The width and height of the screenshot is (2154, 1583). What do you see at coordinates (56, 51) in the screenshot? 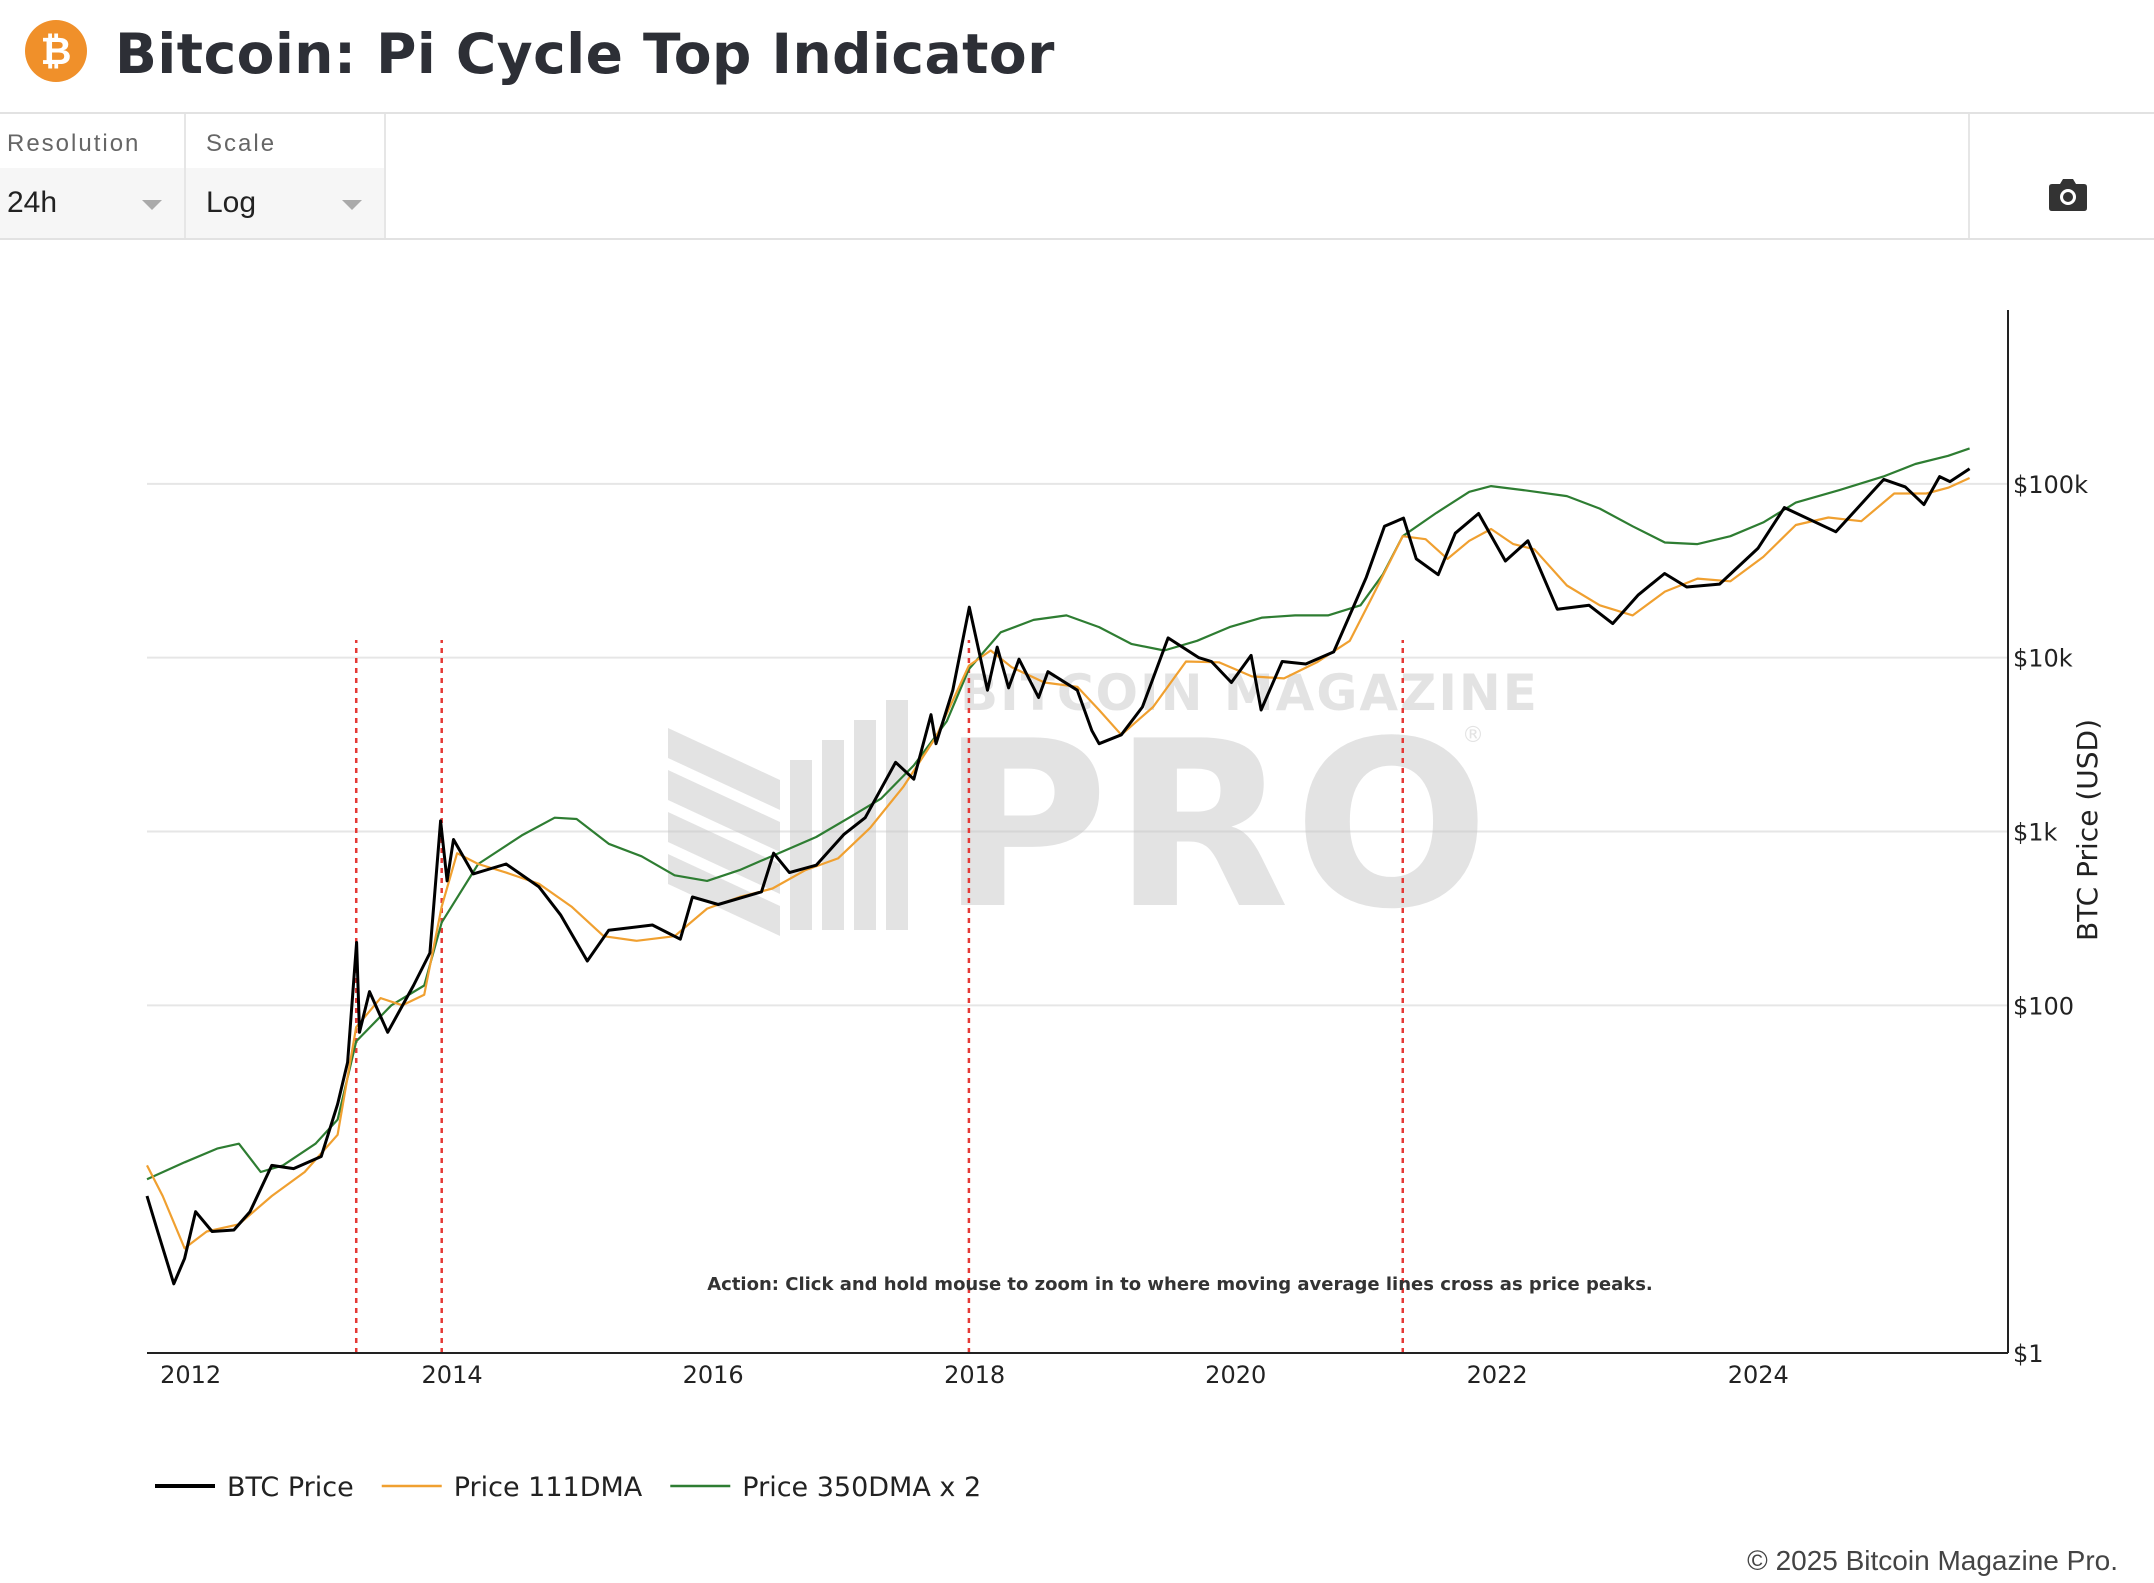
I see `bitcoin-logo-icon: ₿` at bounding box center [56, 51].